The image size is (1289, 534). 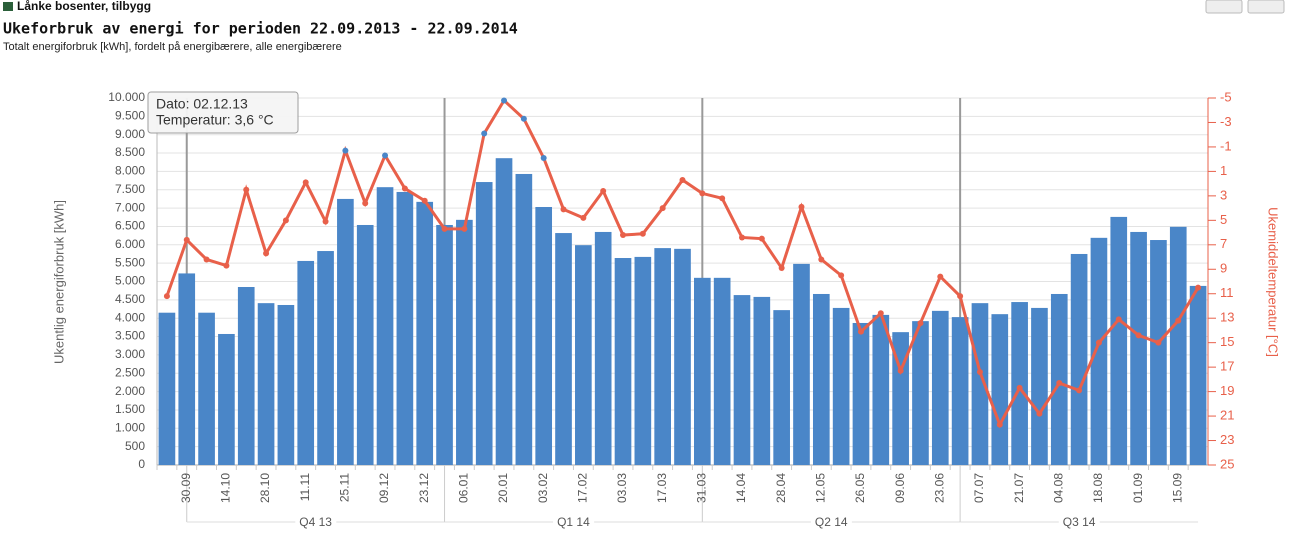 I want to click on x-tick-label: 12.05, so click(x=820, y=488).